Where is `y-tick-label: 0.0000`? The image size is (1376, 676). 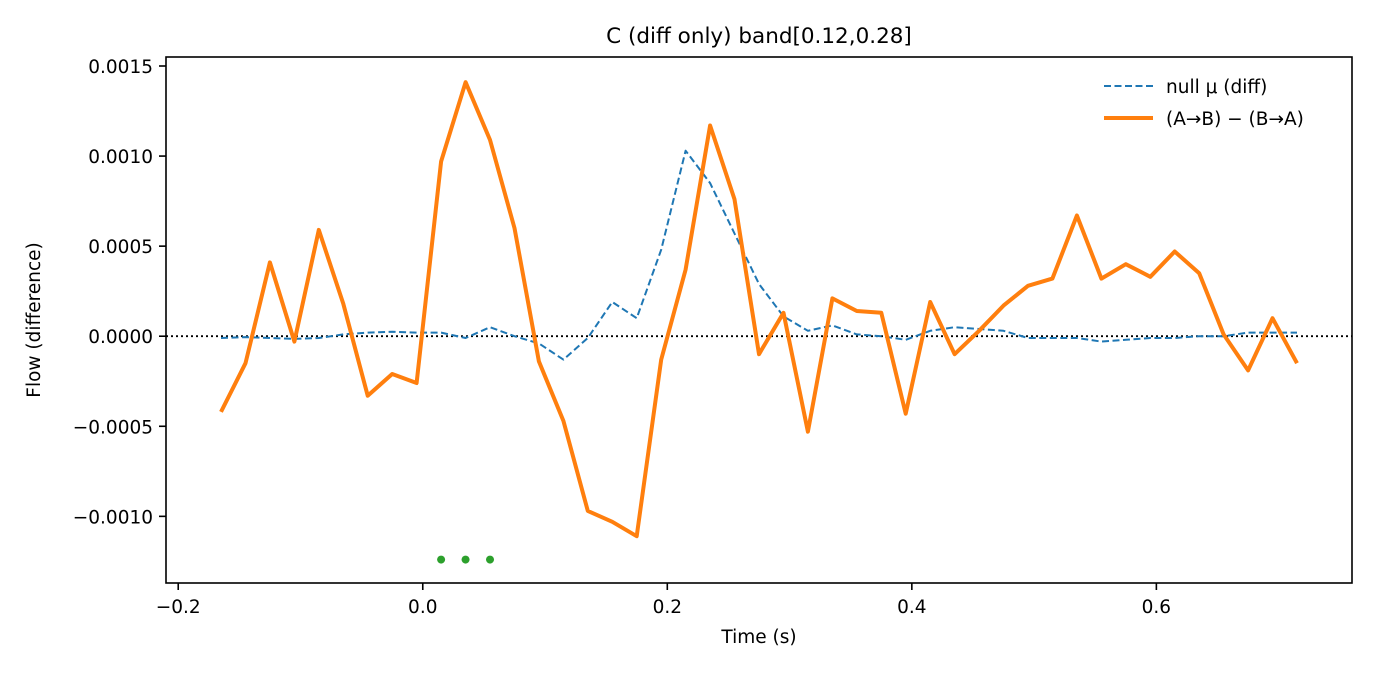
y-tick-label: 0.0000 is located at coordinates (120, 337).